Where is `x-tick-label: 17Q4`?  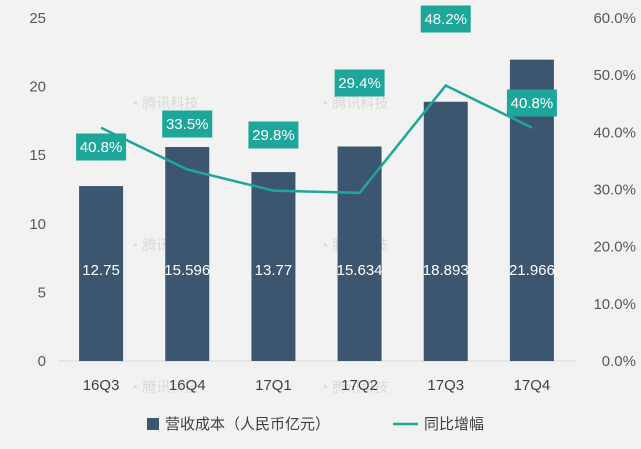 x-tick-label: 17Q4 is located at coordinates (532, 385).